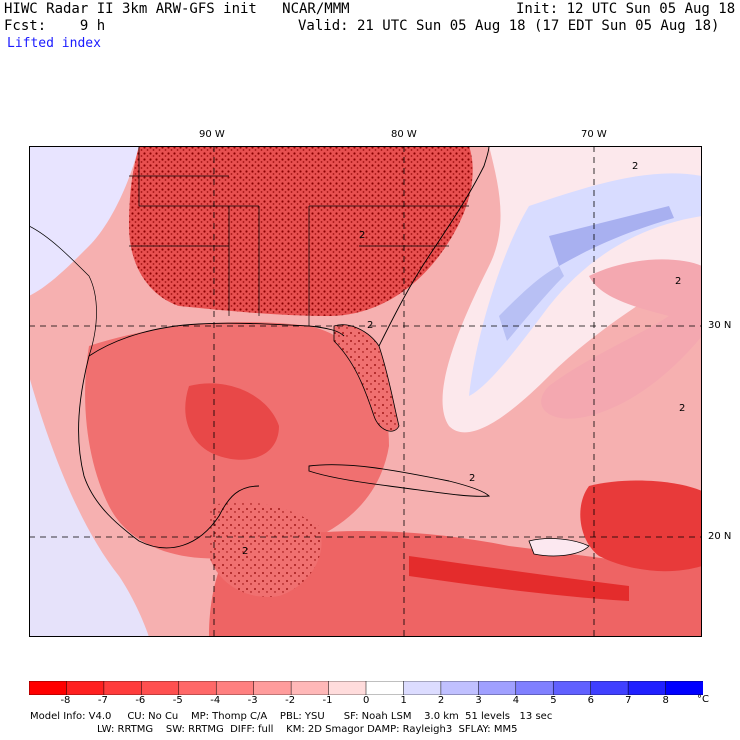 The image size is (740, 740). What do you see at coordinates (665, 700) in the screenshot?
I see `colorbar-tick-label: 8` at bounding box center [665, 700].